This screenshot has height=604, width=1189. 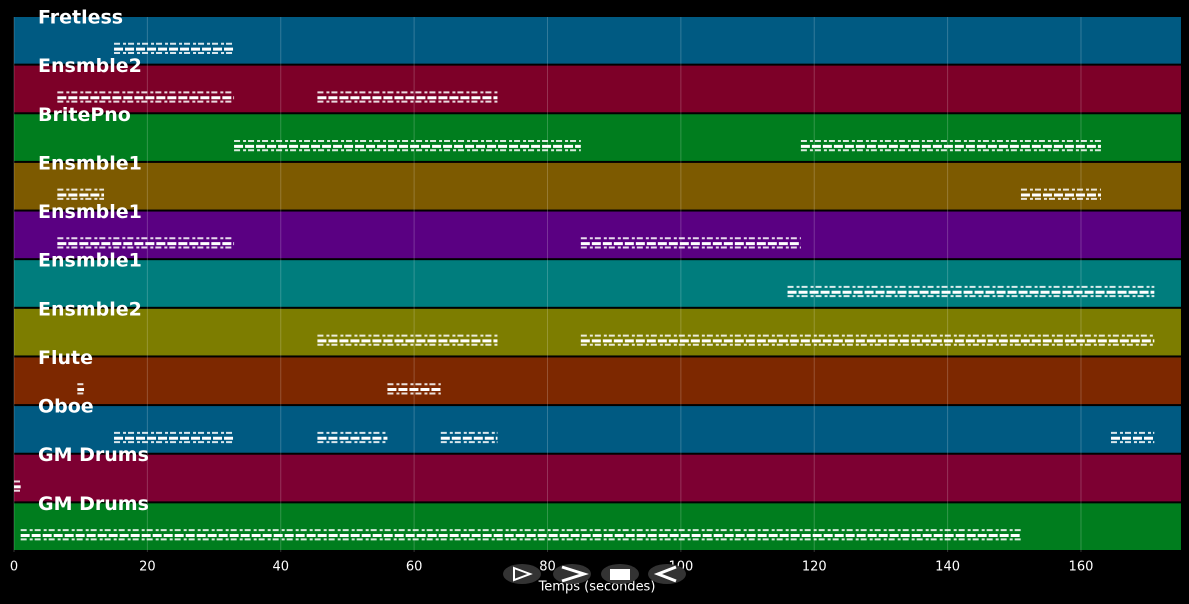 What do you see at coordinates (547, 567) in the screenshot?
I see `x-tick-label: 80` at bounding box center [547, 567].